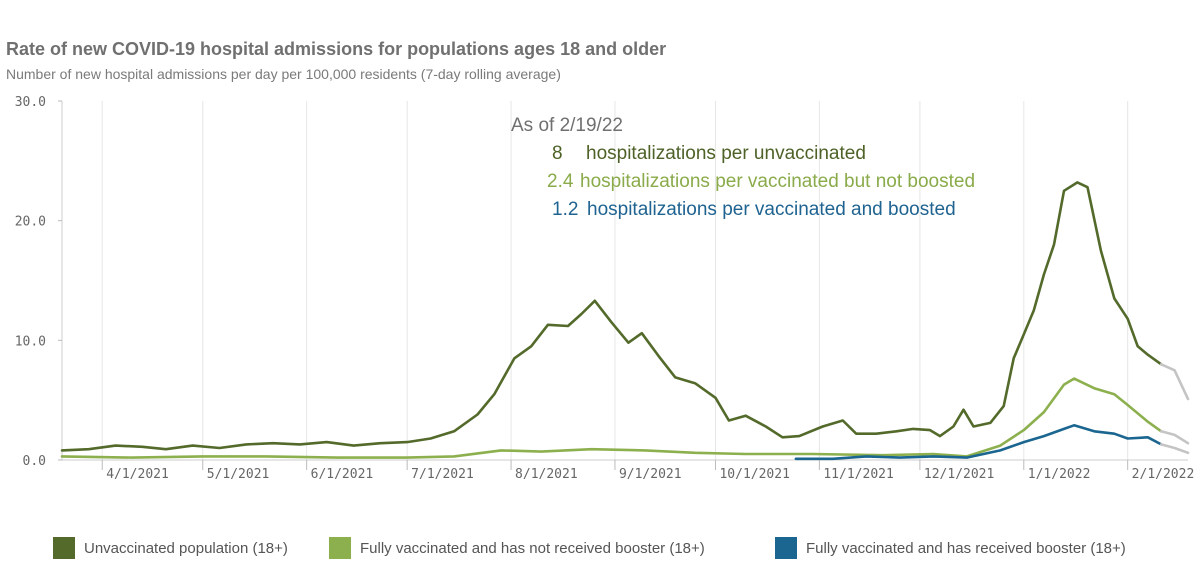 The image size is (1200, 582). I want to click on x-tick-label: 1/1/2022, so click(1059, 474).